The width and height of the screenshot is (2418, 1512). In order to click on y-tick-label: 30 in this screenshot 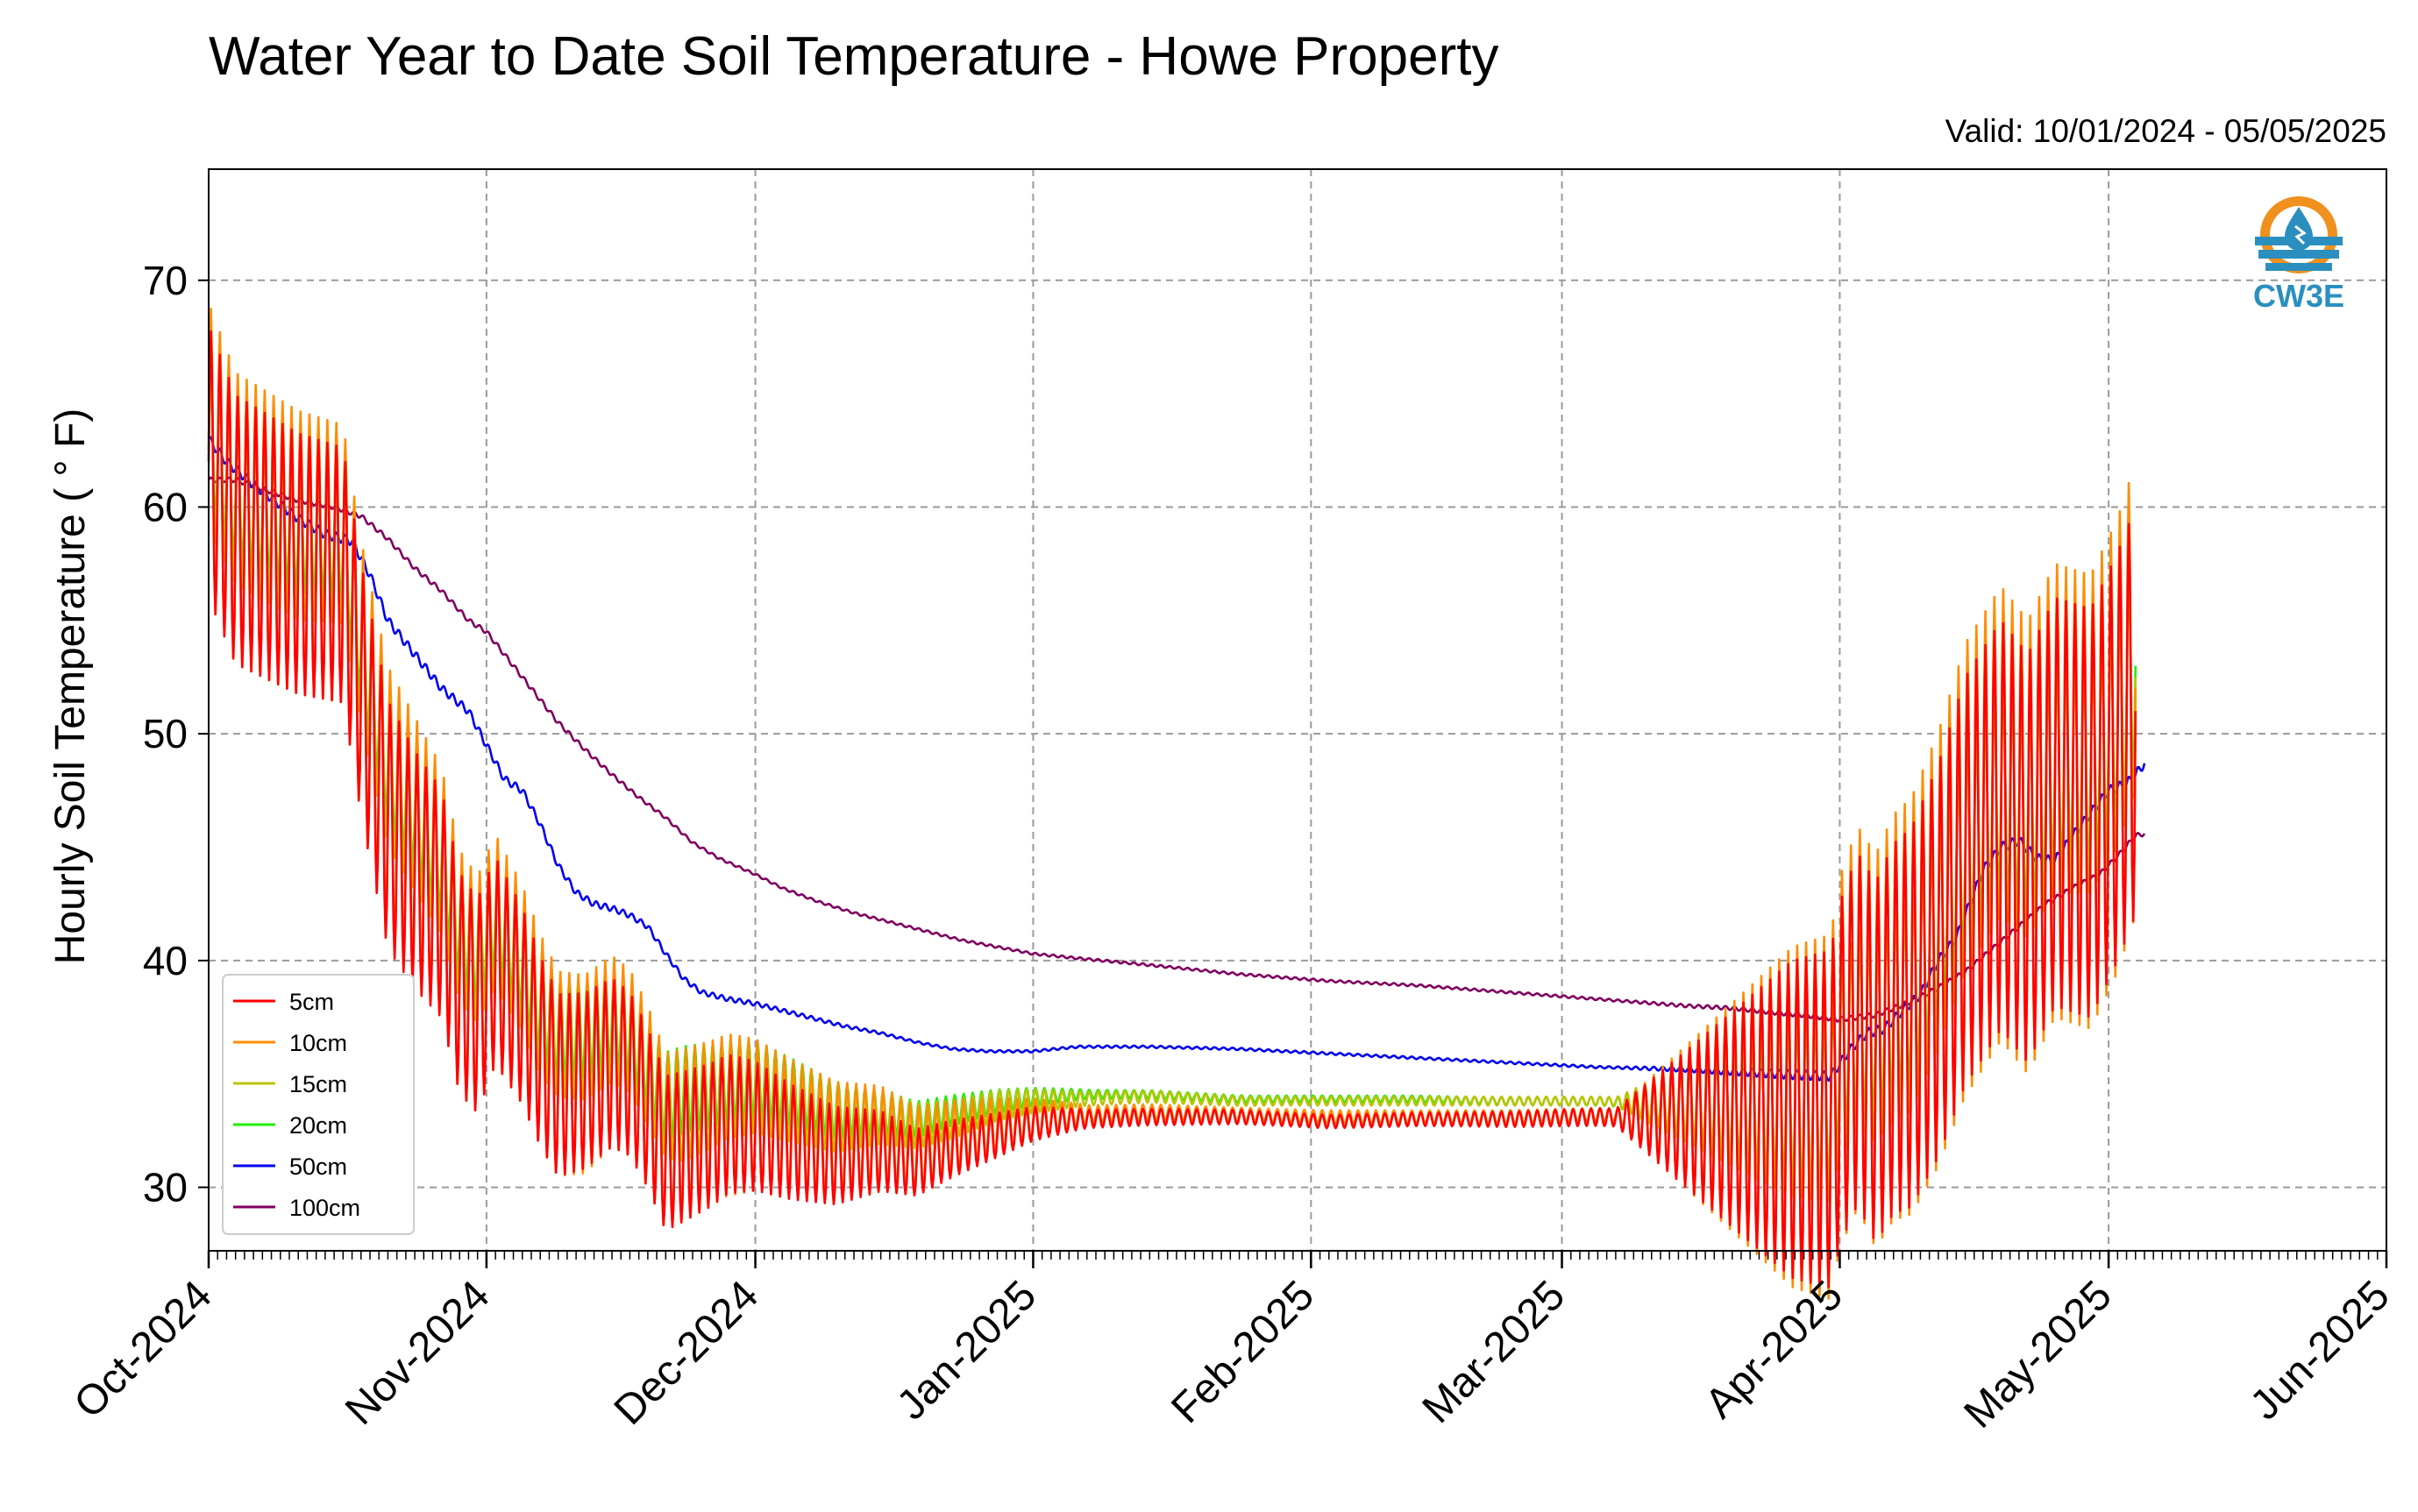, I will do `click(165, 1187)`.